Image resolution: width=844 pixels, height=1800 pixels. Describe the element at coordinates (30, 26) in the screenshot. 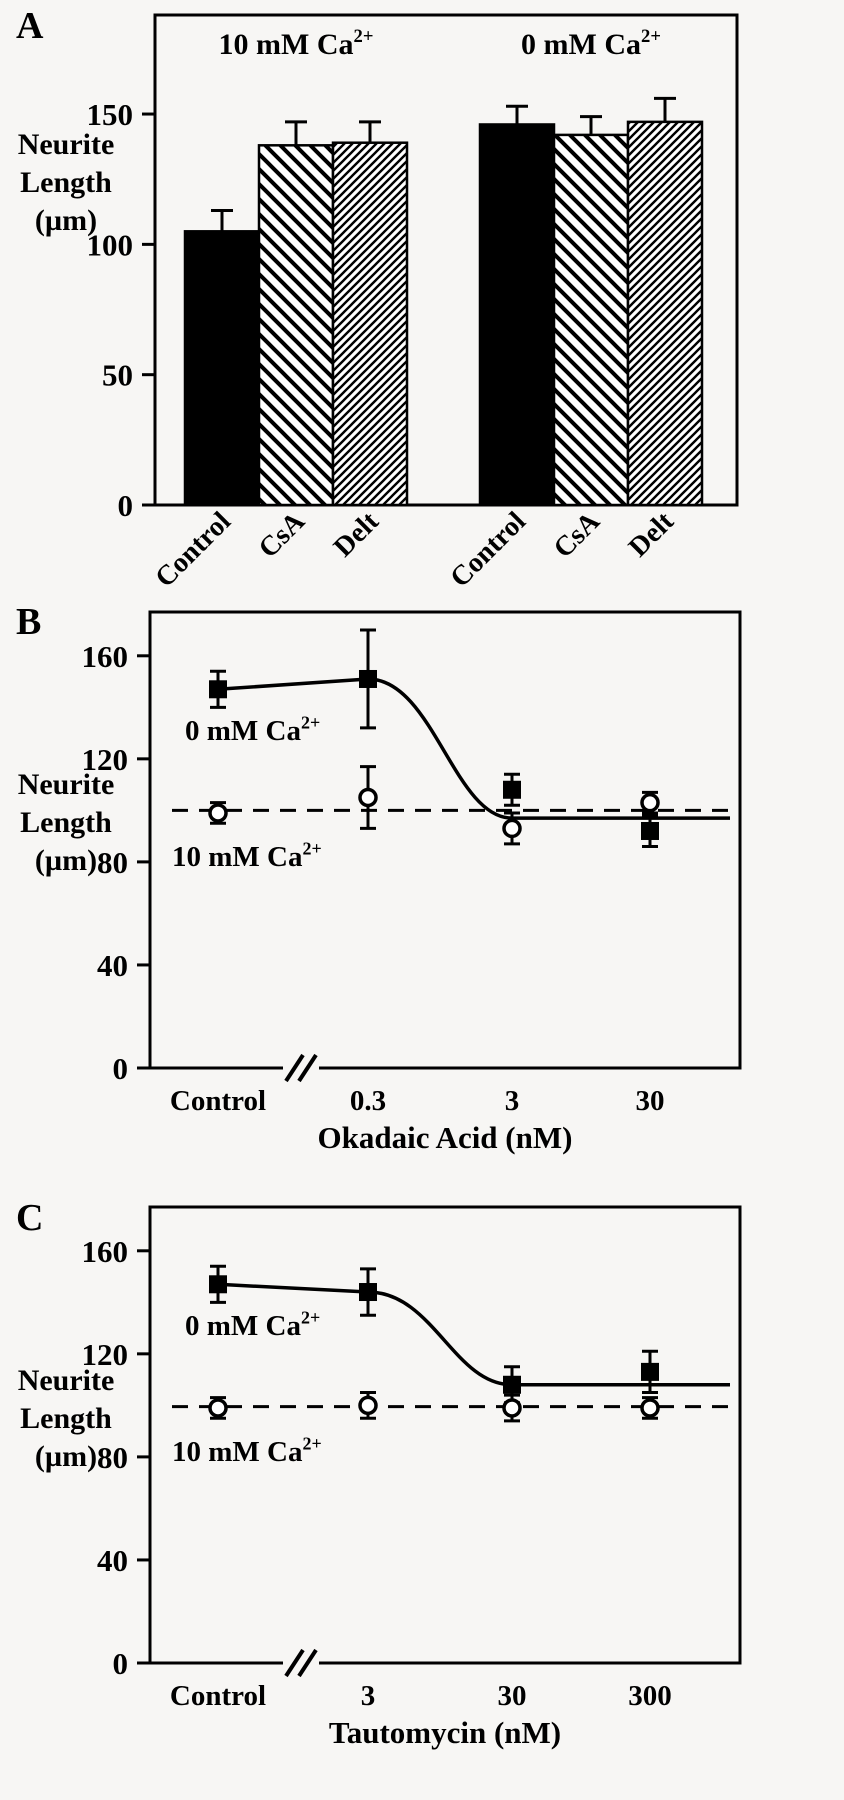

I see `panel-label-a: A` at that location.